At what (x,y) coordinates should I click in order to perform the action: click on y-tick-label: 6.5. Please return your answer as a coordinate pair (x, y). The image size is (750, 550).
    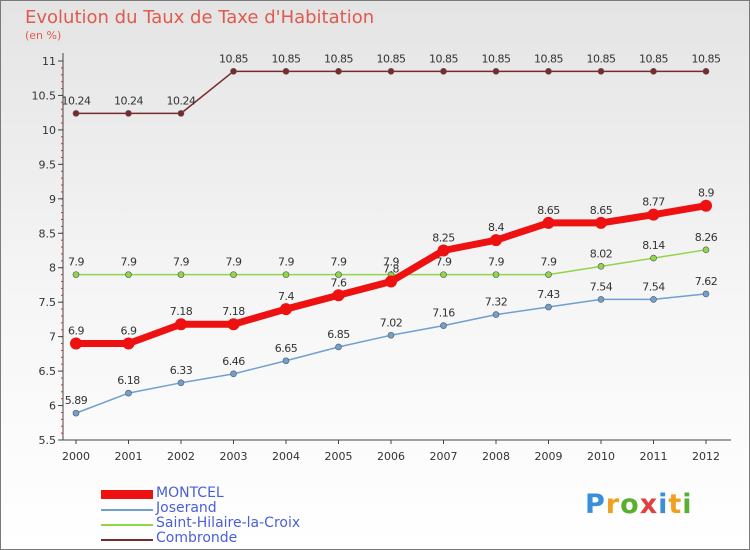
    Looking at the image, I should click on (48, 371).